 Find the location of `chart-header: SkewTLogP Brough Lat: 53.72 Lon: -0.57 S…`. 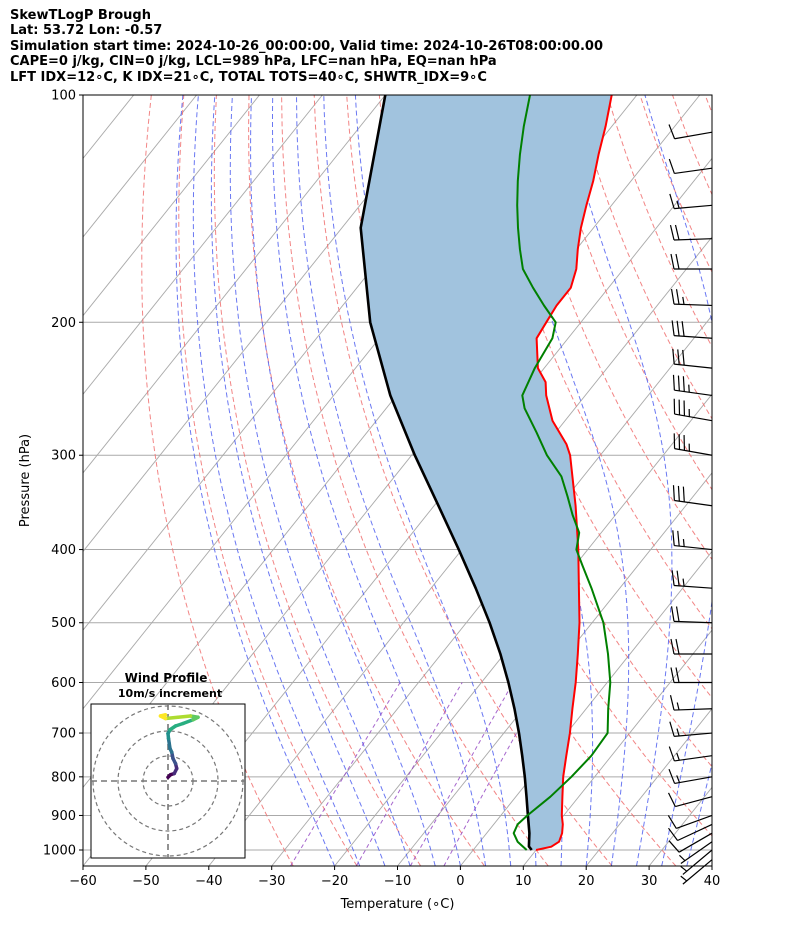

chart-header: SkewTLogP Brough Lat: 53.72 Lon: -0.57 S… is located at coordinates (306, 46).